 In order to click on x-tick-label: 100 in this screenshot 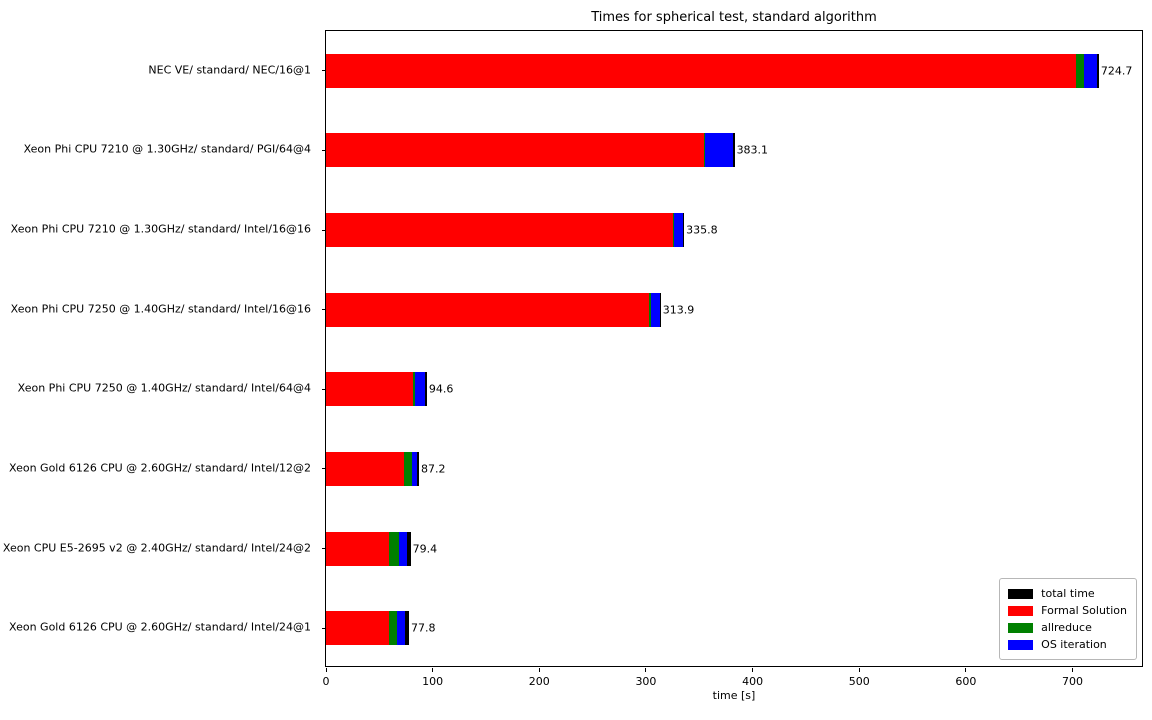, I will do `click(433, 681)`.